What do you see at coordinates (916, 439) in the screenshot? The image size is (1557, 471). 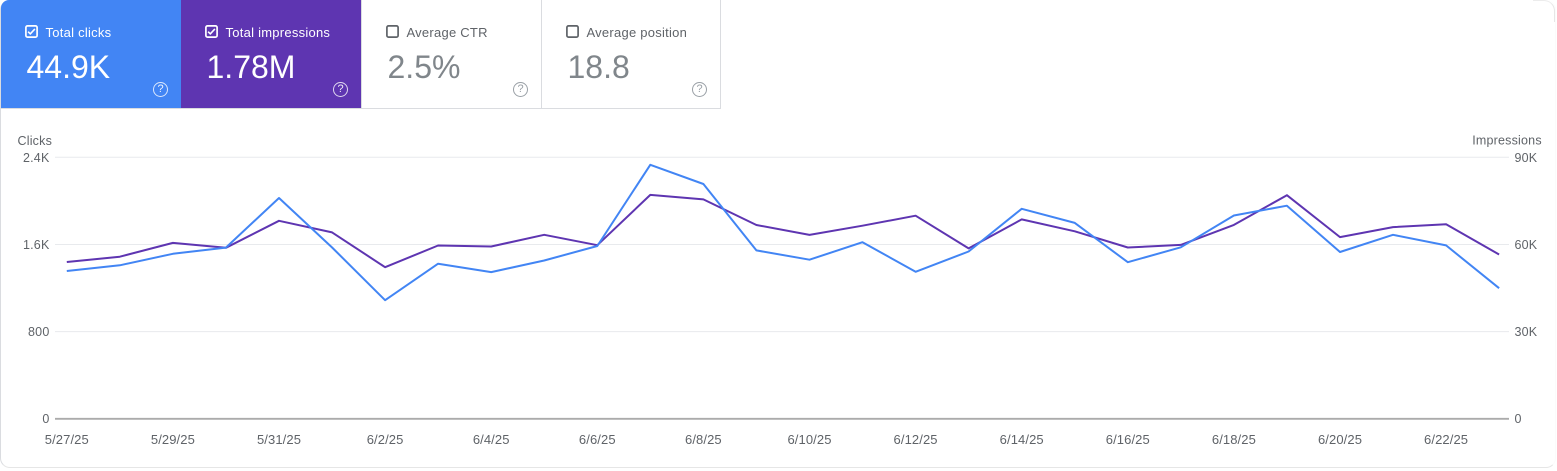 I see `svg-text: 6/12/25` at bounding box center [916, 439].